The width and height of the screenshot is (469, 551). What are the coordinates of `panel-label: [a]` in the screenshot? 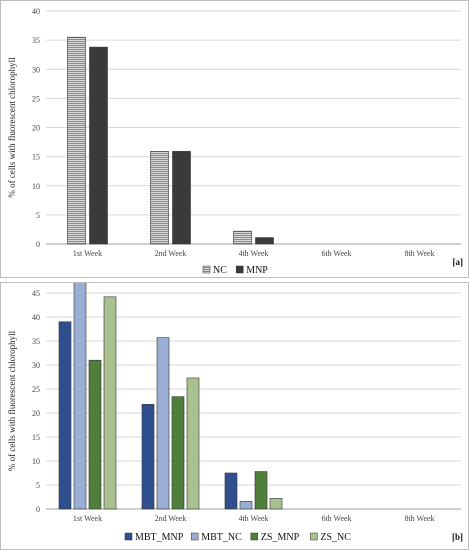 It's located at (458, 262).